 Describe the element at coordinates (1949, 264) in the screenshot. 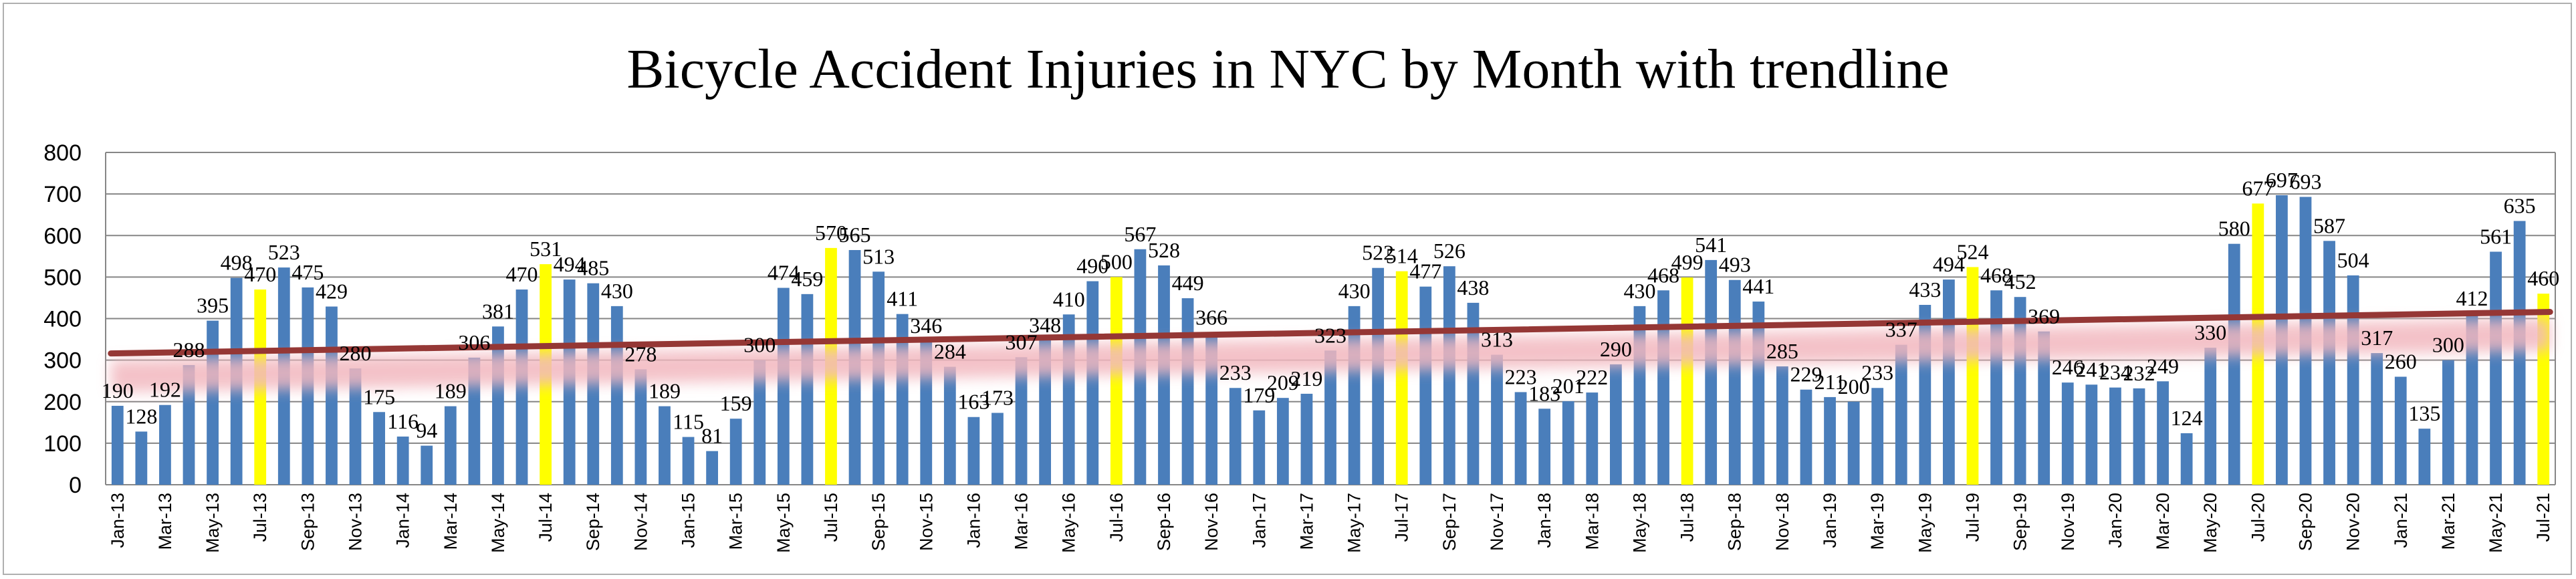

I see `data-label-Jun-19: 494` at that location.